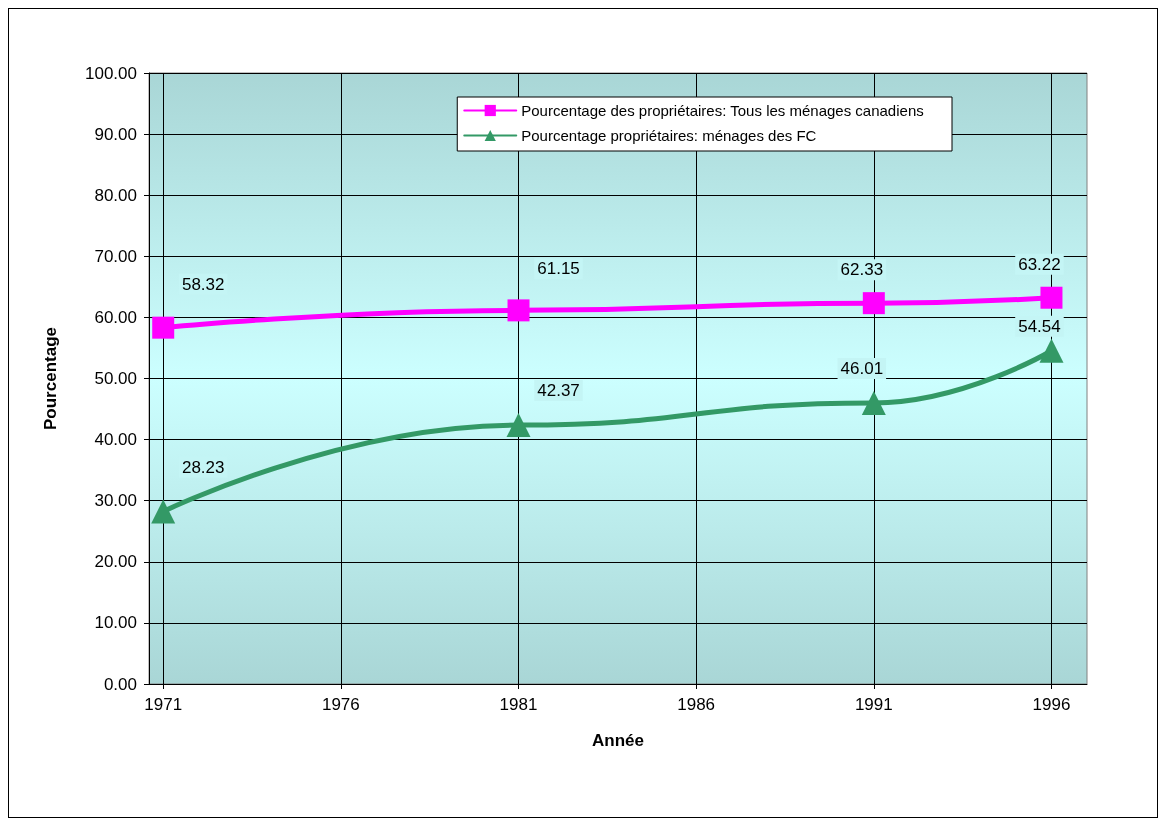 This screenshot has width=1169, height=826. What do you see at coordinates (696, 704) in the screenshot?
I see `x-tick-label: 1986` at bounding box center [696, 704].